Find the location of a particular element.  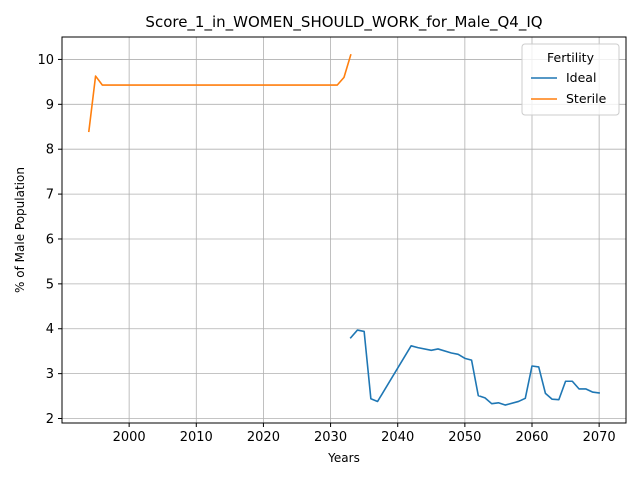

legend-box is located at coordinates (570, 79).